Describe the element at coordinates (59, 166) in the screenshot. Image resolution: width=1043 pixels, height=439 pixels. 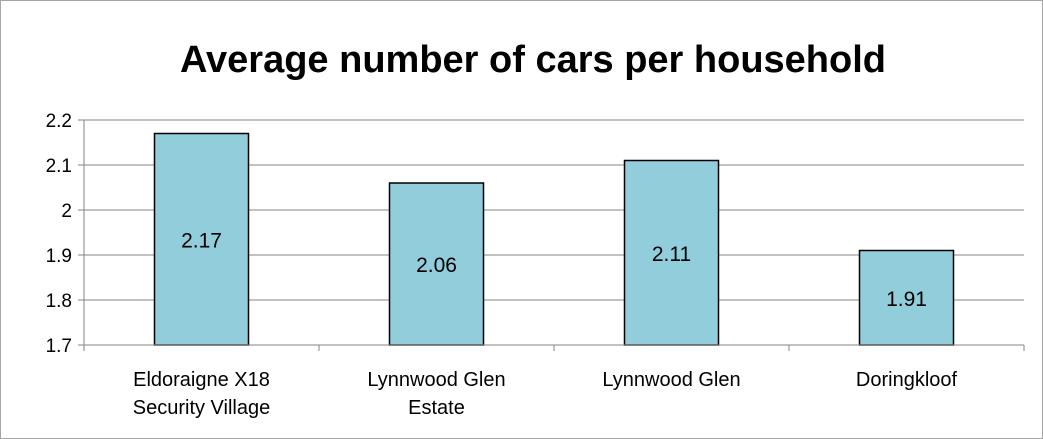
I see `y-tick-label: 2.1` at that location.